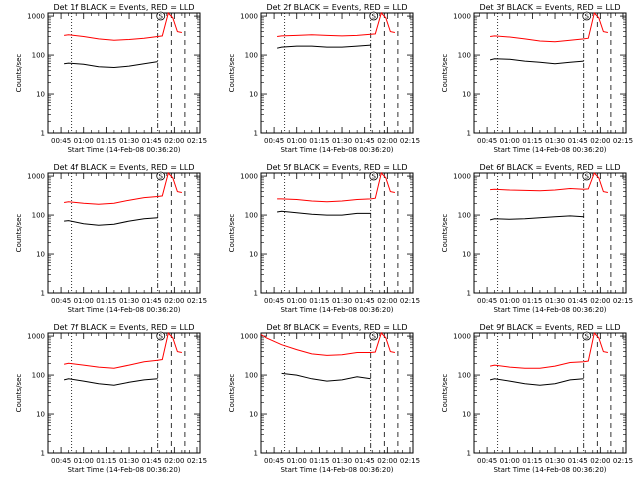 This screenshot has height=480, width=640. Describe the element at coordinates (336, 167) in the screenshot. I see `chart-title: Det 5f BLACK = Events, RED = LLD` at that location.